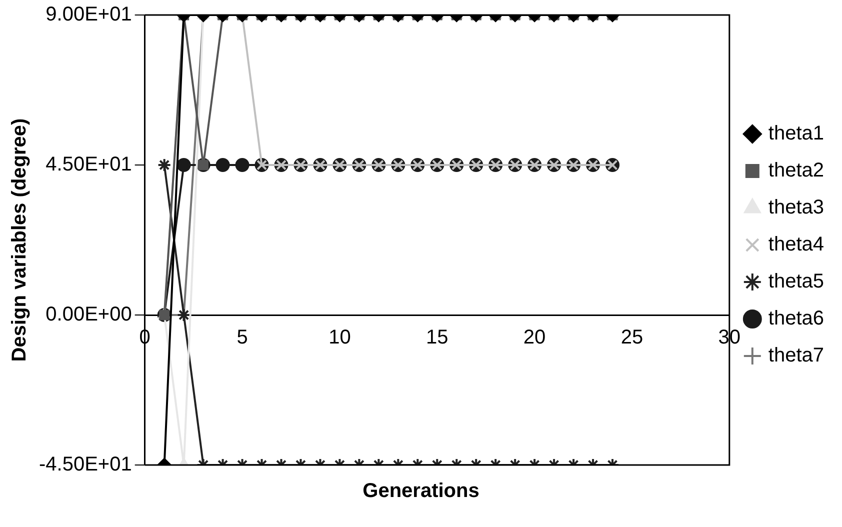 This screenshot has height=527, width=842. I want to click on legend-label: theta3, so click(796, 207).